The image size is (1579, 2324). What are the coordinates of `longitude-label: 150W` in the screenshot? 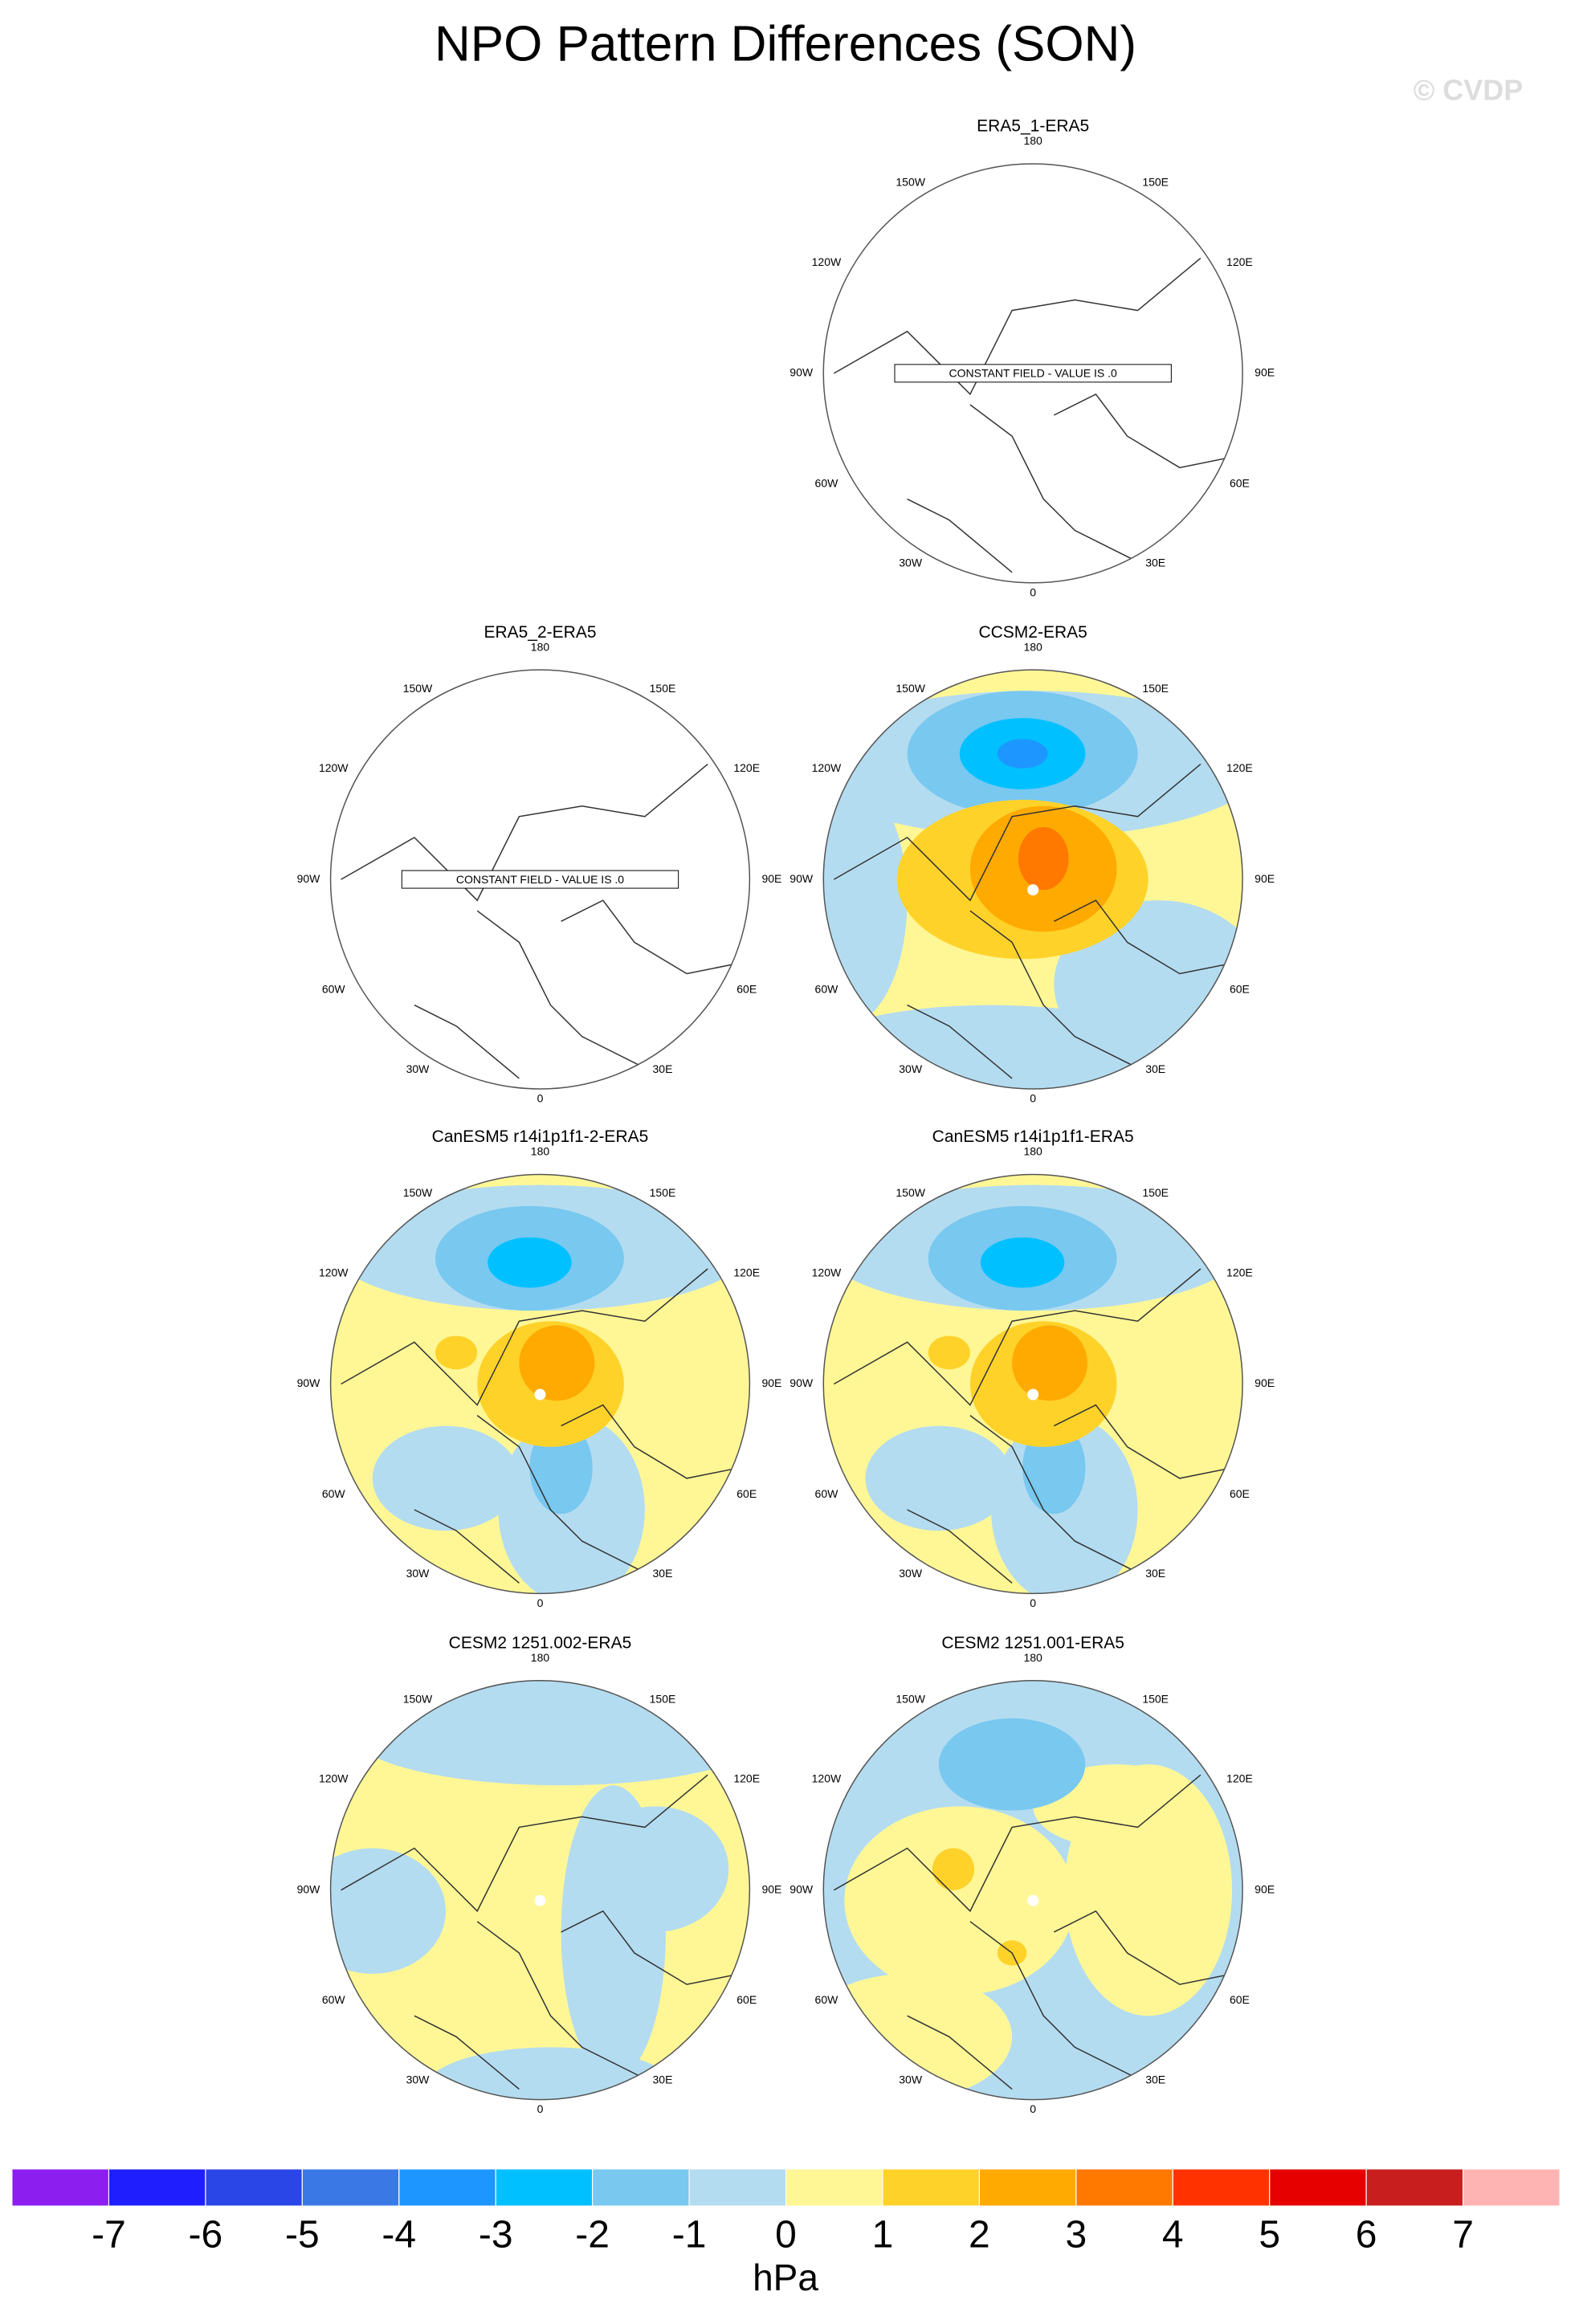 It's located at (910, 1699).